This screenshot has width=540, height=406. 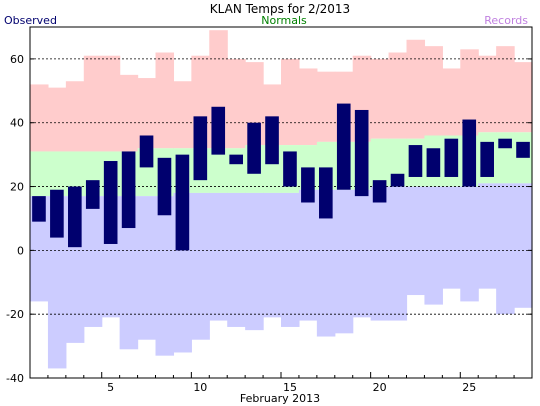 What do you see at coordinates (506, 20) in the screenshot?
I see `legend-records: Records` at bounding box center [506, 20].